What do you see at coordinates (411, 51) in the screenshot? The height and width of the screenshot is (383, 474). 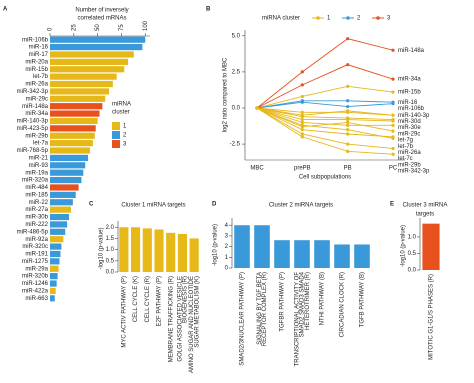 I see `series-label: miR-148a` at bounding box center [411, 51].